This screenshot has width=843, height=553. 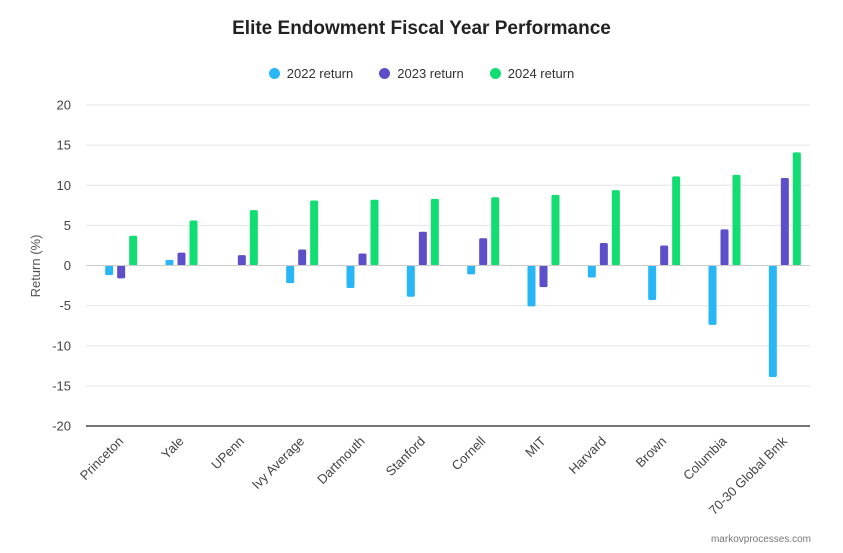 What do you see at coordinates (61, 266) in the screenshot?
I see `y-axis-ticks: 20 15 10 5 0 -5 -10 -15 -20` at bounding box center [61, 266].